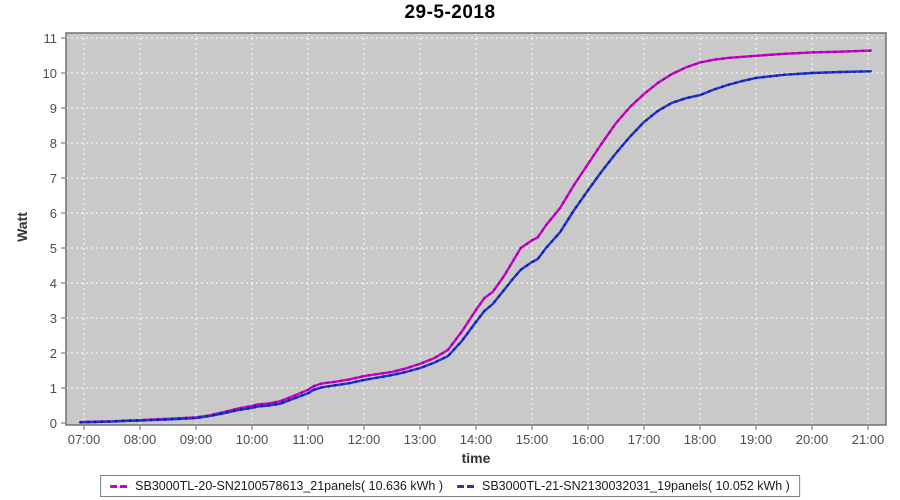  What do you see at coordinates (53, 353) in the screenshot?
I see `y-tick-label: 2` at bounding box center [53, 353].